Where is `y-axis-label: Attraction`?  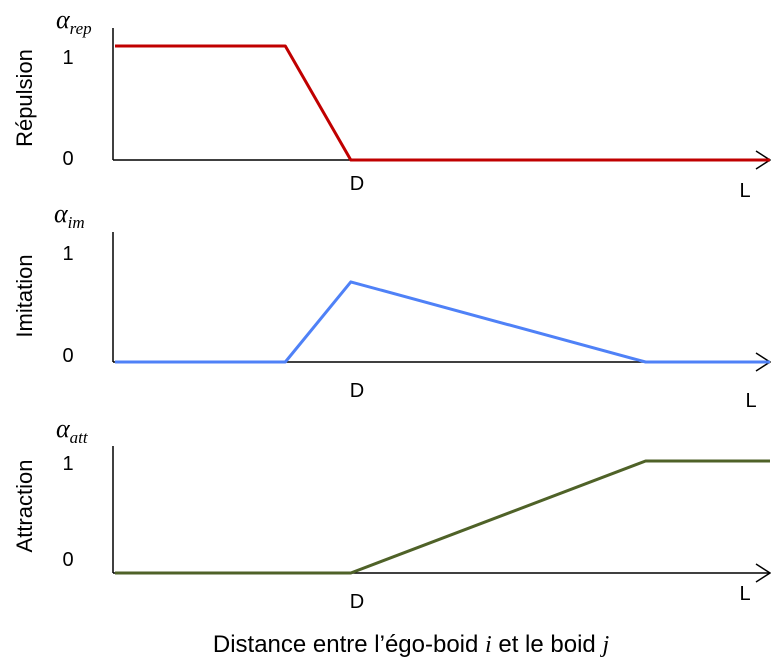 y-axis-label: Attraction is located at coordinates (24, 506).